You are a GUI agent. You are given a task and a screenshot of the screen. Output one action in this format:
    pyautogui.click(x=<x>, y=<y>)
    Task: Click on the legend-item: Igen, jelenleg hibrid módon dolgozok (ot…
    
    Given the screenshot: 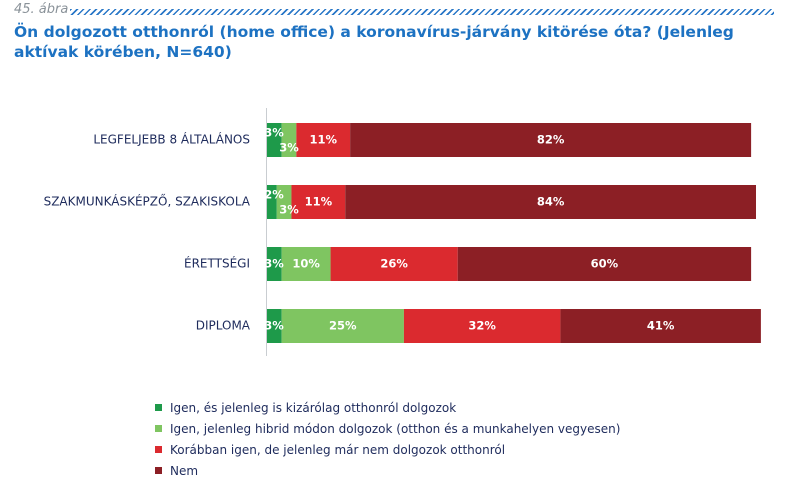 What is the action you would take?
    pyautogui.click(x=387, y=428)
    